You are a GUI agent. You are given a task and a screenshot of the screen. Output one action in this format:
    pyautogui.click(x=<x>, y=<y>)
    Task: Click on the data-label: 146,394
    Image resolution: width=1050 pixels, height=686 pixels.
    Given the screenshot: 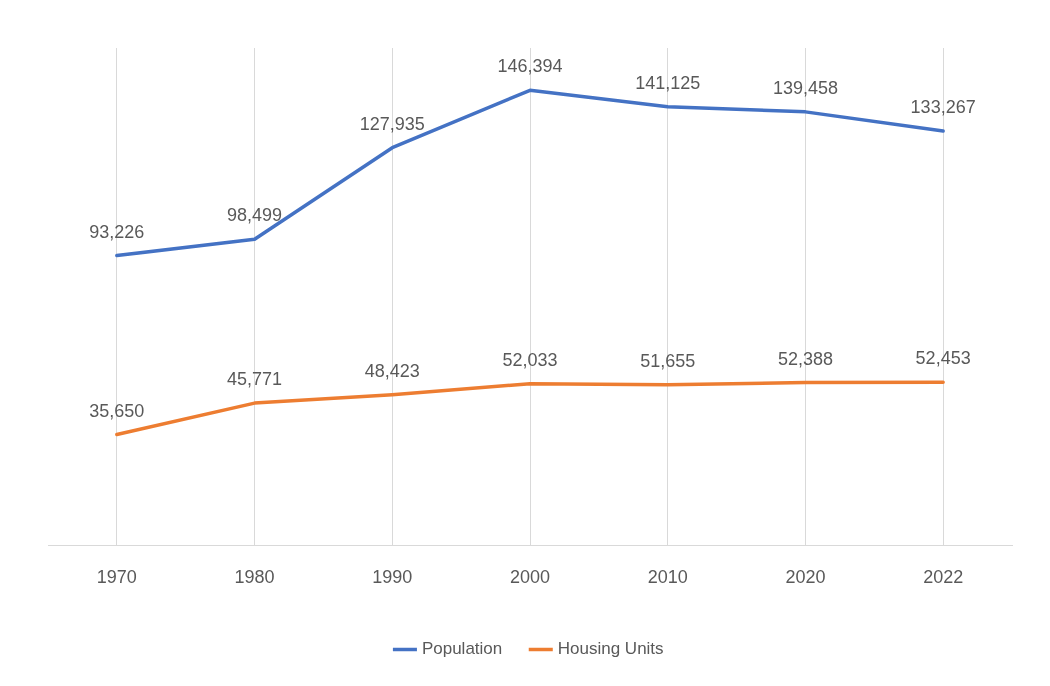 What is the action you would take?
    pyautogui.click(x=530, y=66)
    